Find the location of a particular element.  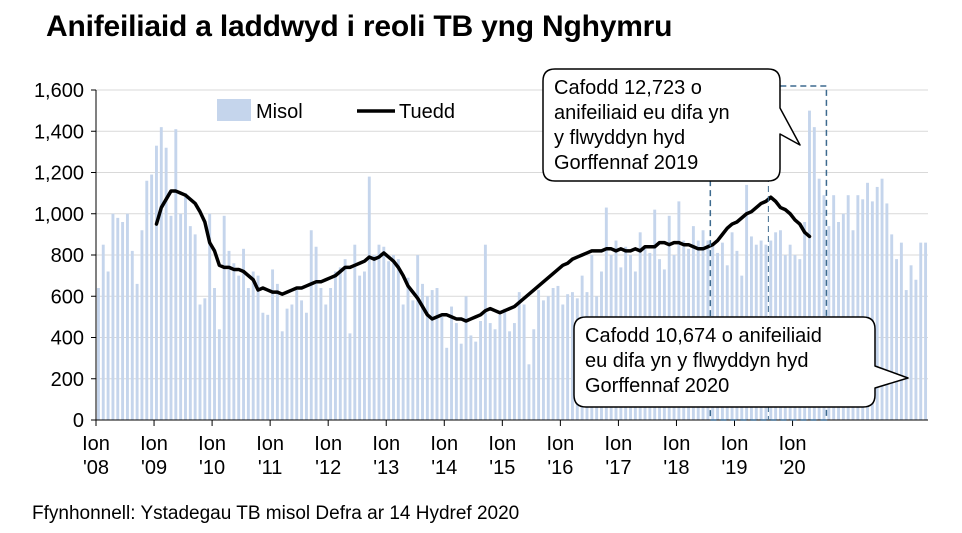

callout-2019-line: Cafodd 12,723 o is located at coordinates (628, 88).